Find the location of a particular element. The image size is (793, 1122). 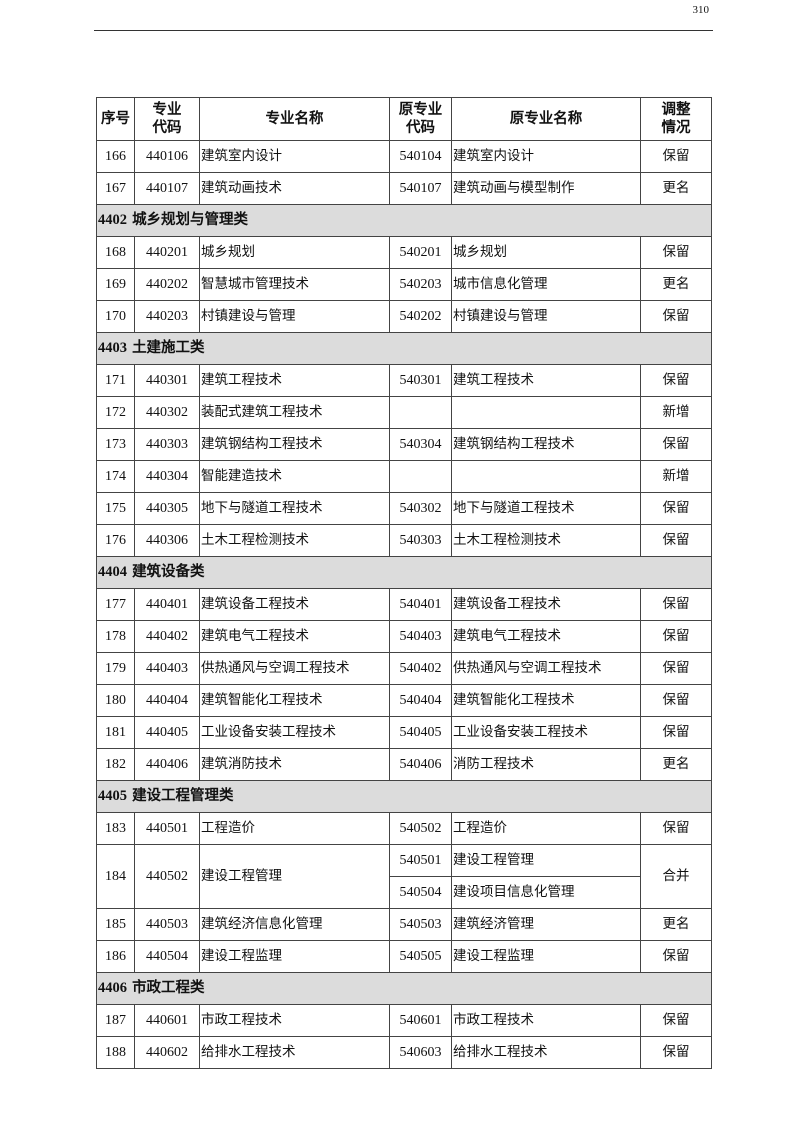

section-row: 4402 城乡规划与管理类 is located at coordinates (404, 220).